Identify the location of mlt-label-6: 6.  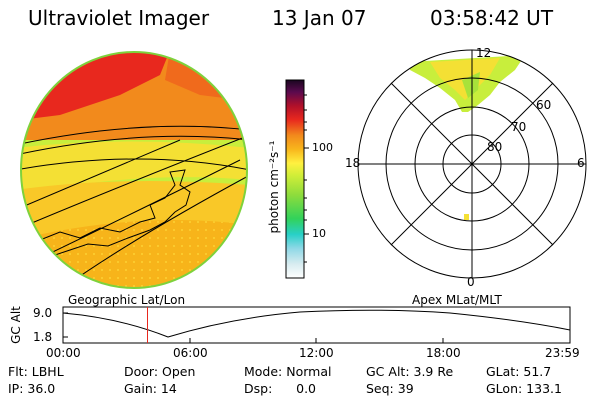
(581, 163).